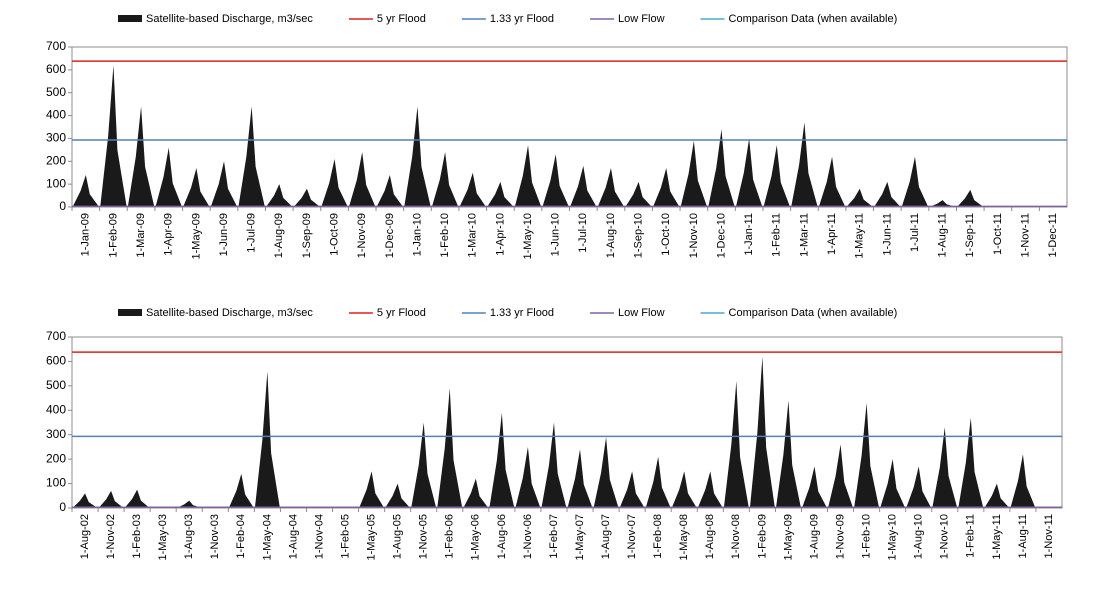  What do you see at coordinates (113, 235) in the screenshot?
I see `x-tick-label: 1-Feb-09` at bounding box center [113, 235].